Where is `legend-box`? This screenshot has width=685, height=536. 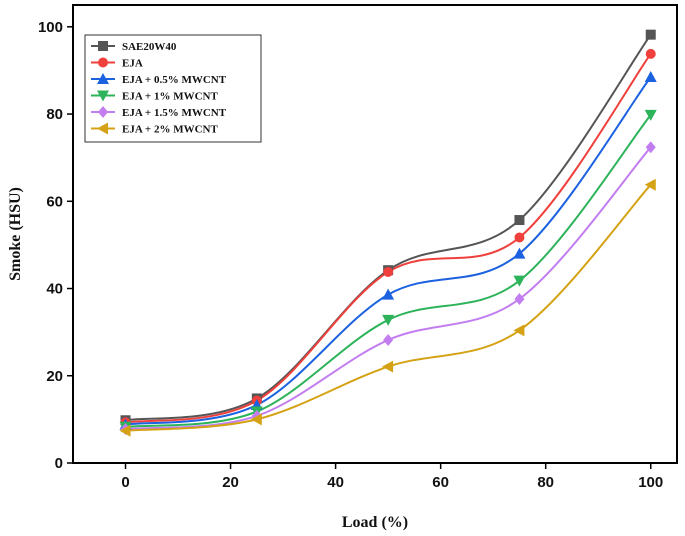
legend-box is located at coordinates (173, 88).